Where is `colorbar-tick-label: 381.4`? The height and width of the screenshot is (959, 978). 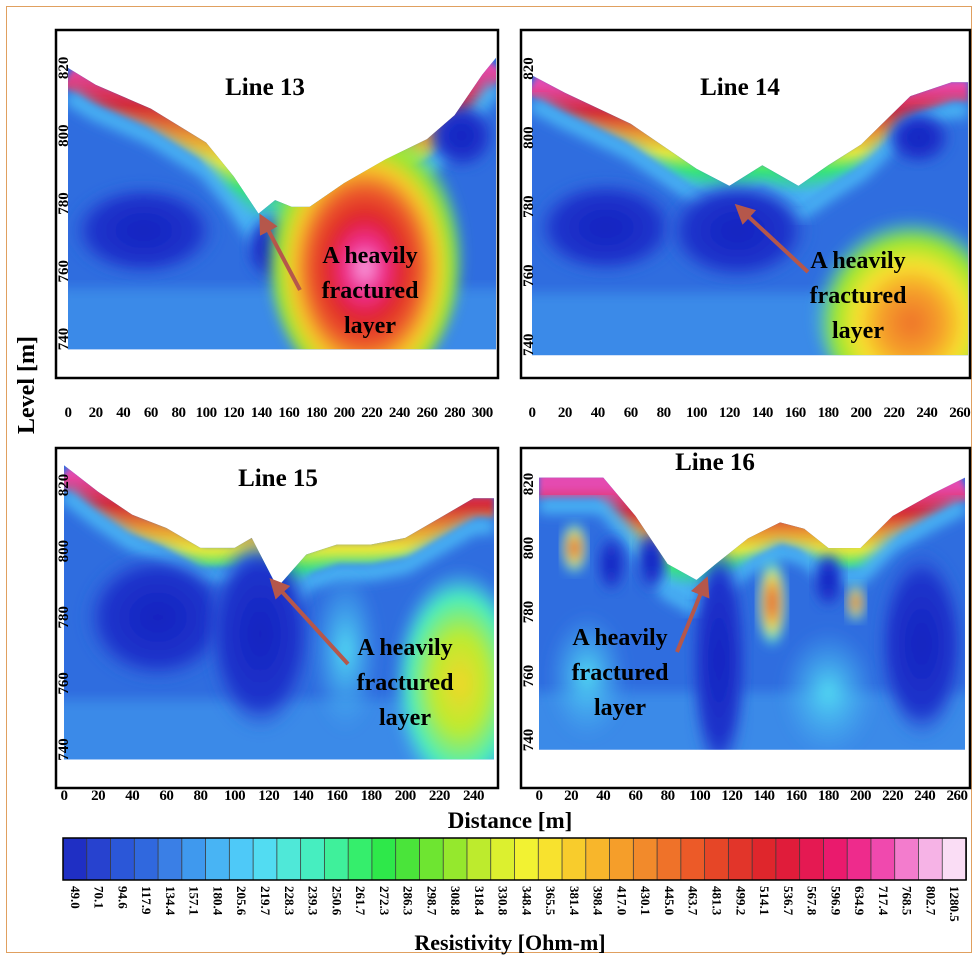
colorbar-tick-label: 381.4 is located at coordinates (574, 901).